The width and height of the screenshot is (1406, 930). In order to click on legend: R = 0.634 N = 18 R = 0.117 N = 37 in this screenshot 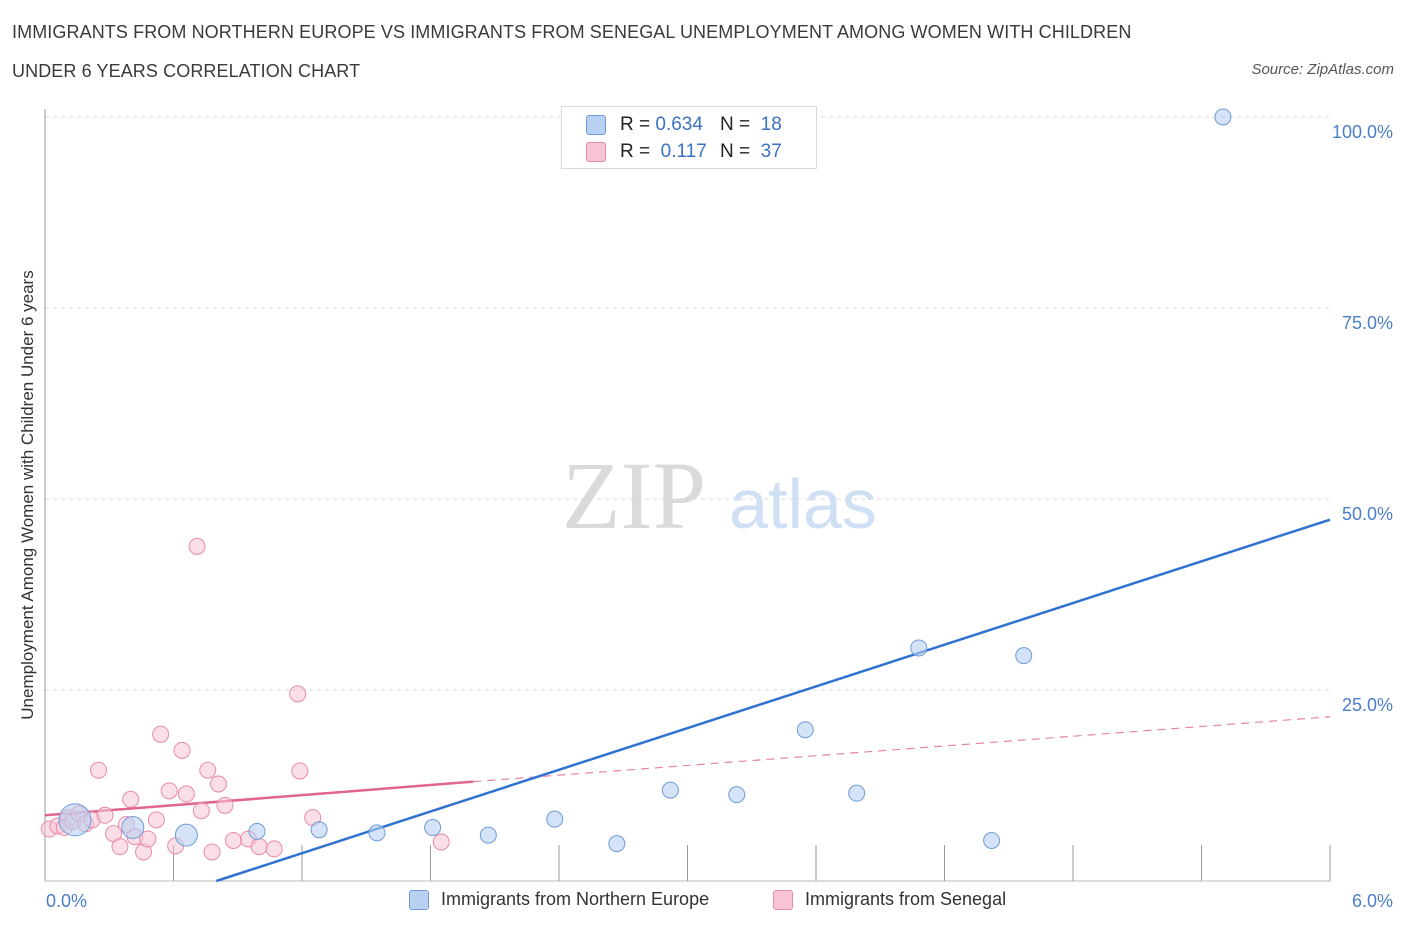, I will do `click(689, 137)`.